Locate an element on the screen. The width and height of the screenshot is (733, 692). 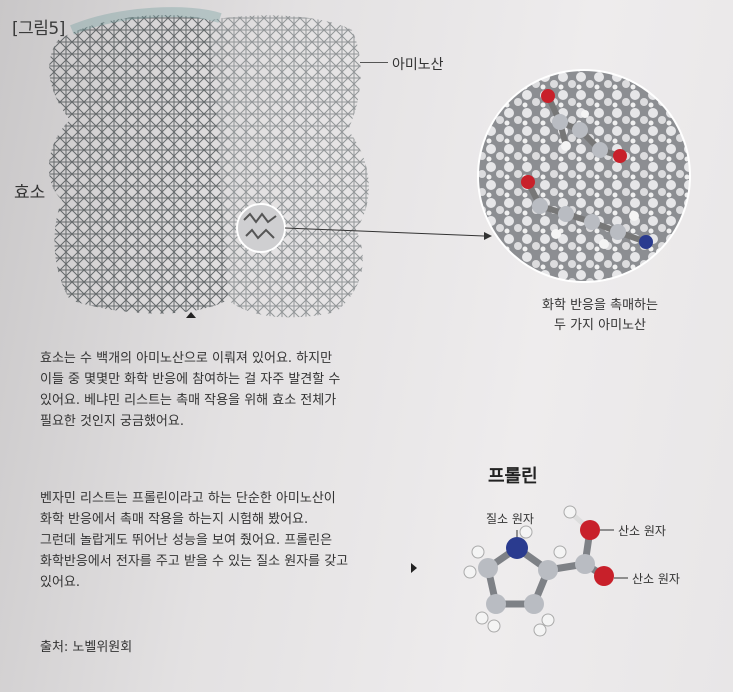
paragraph-line: 벤자민 리스트는 프롤린이라고 하는 단순한 아미노산이 is located at coordinates (188, 498).